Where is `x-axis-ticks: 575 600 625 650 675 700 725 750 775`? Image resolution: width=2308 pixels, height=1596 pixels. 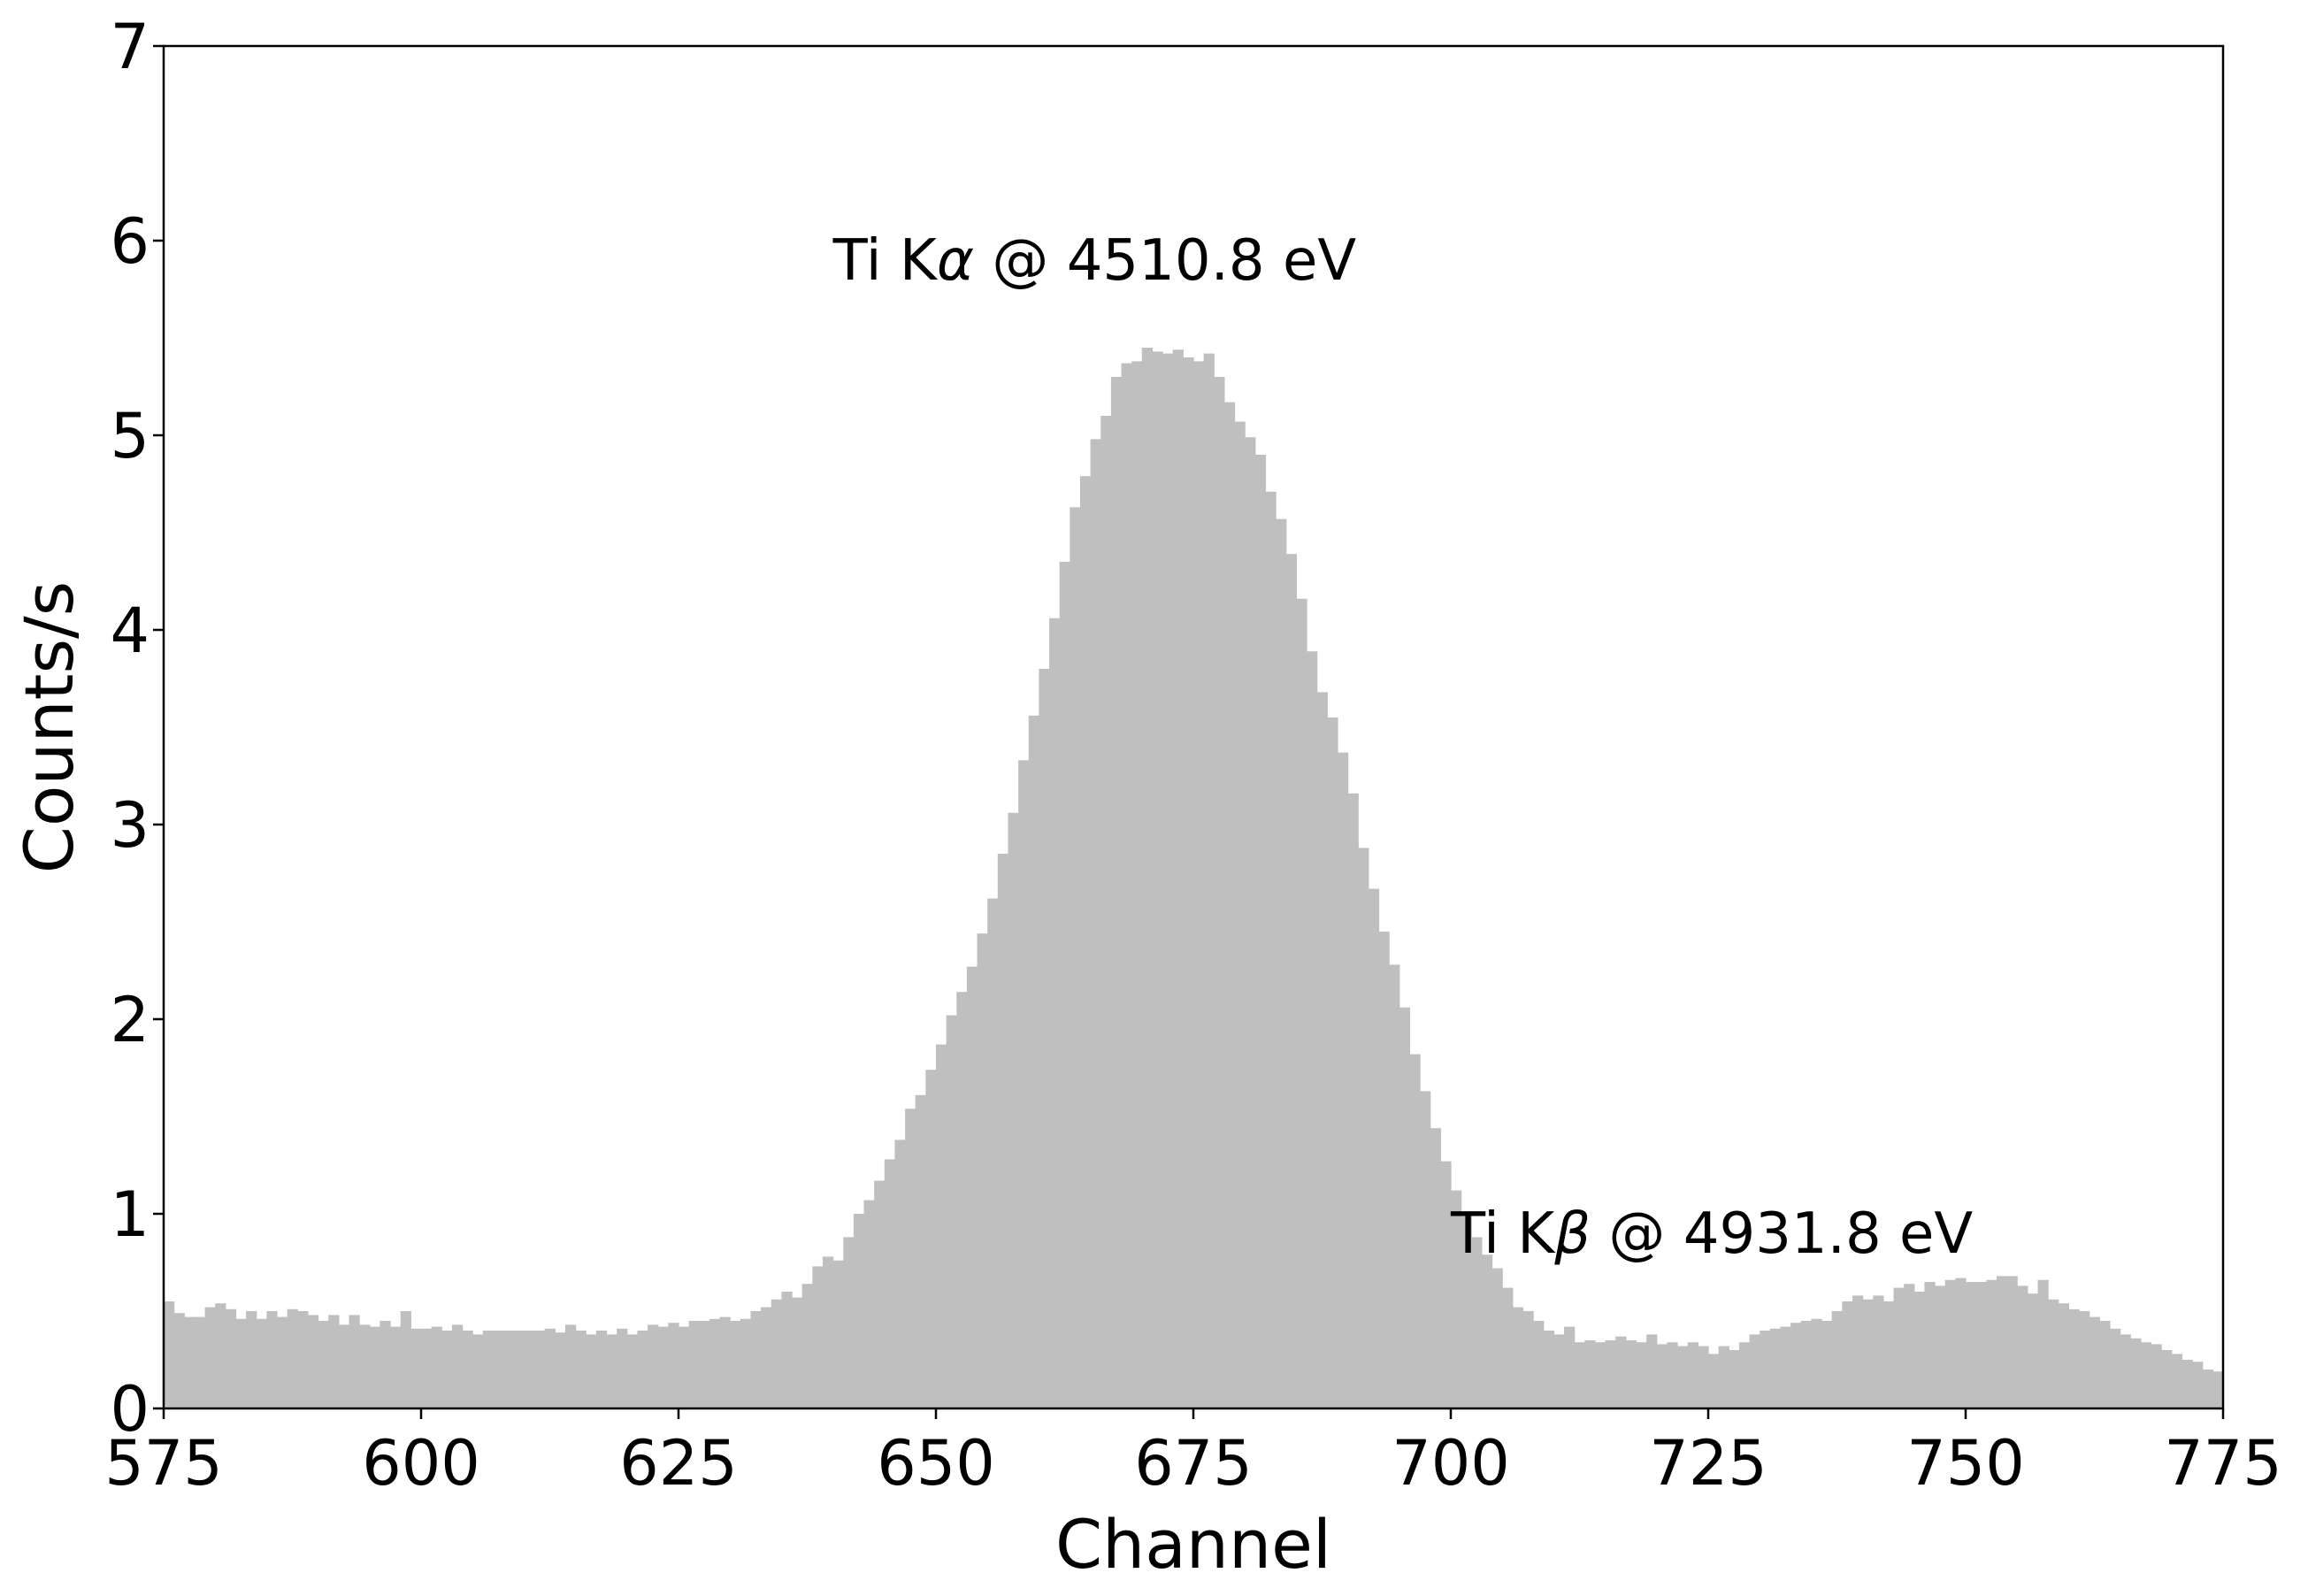
x-axis-ticks: 575 600 625 650 675 700 725 750 775 is located at coordinates (1193, 1454).